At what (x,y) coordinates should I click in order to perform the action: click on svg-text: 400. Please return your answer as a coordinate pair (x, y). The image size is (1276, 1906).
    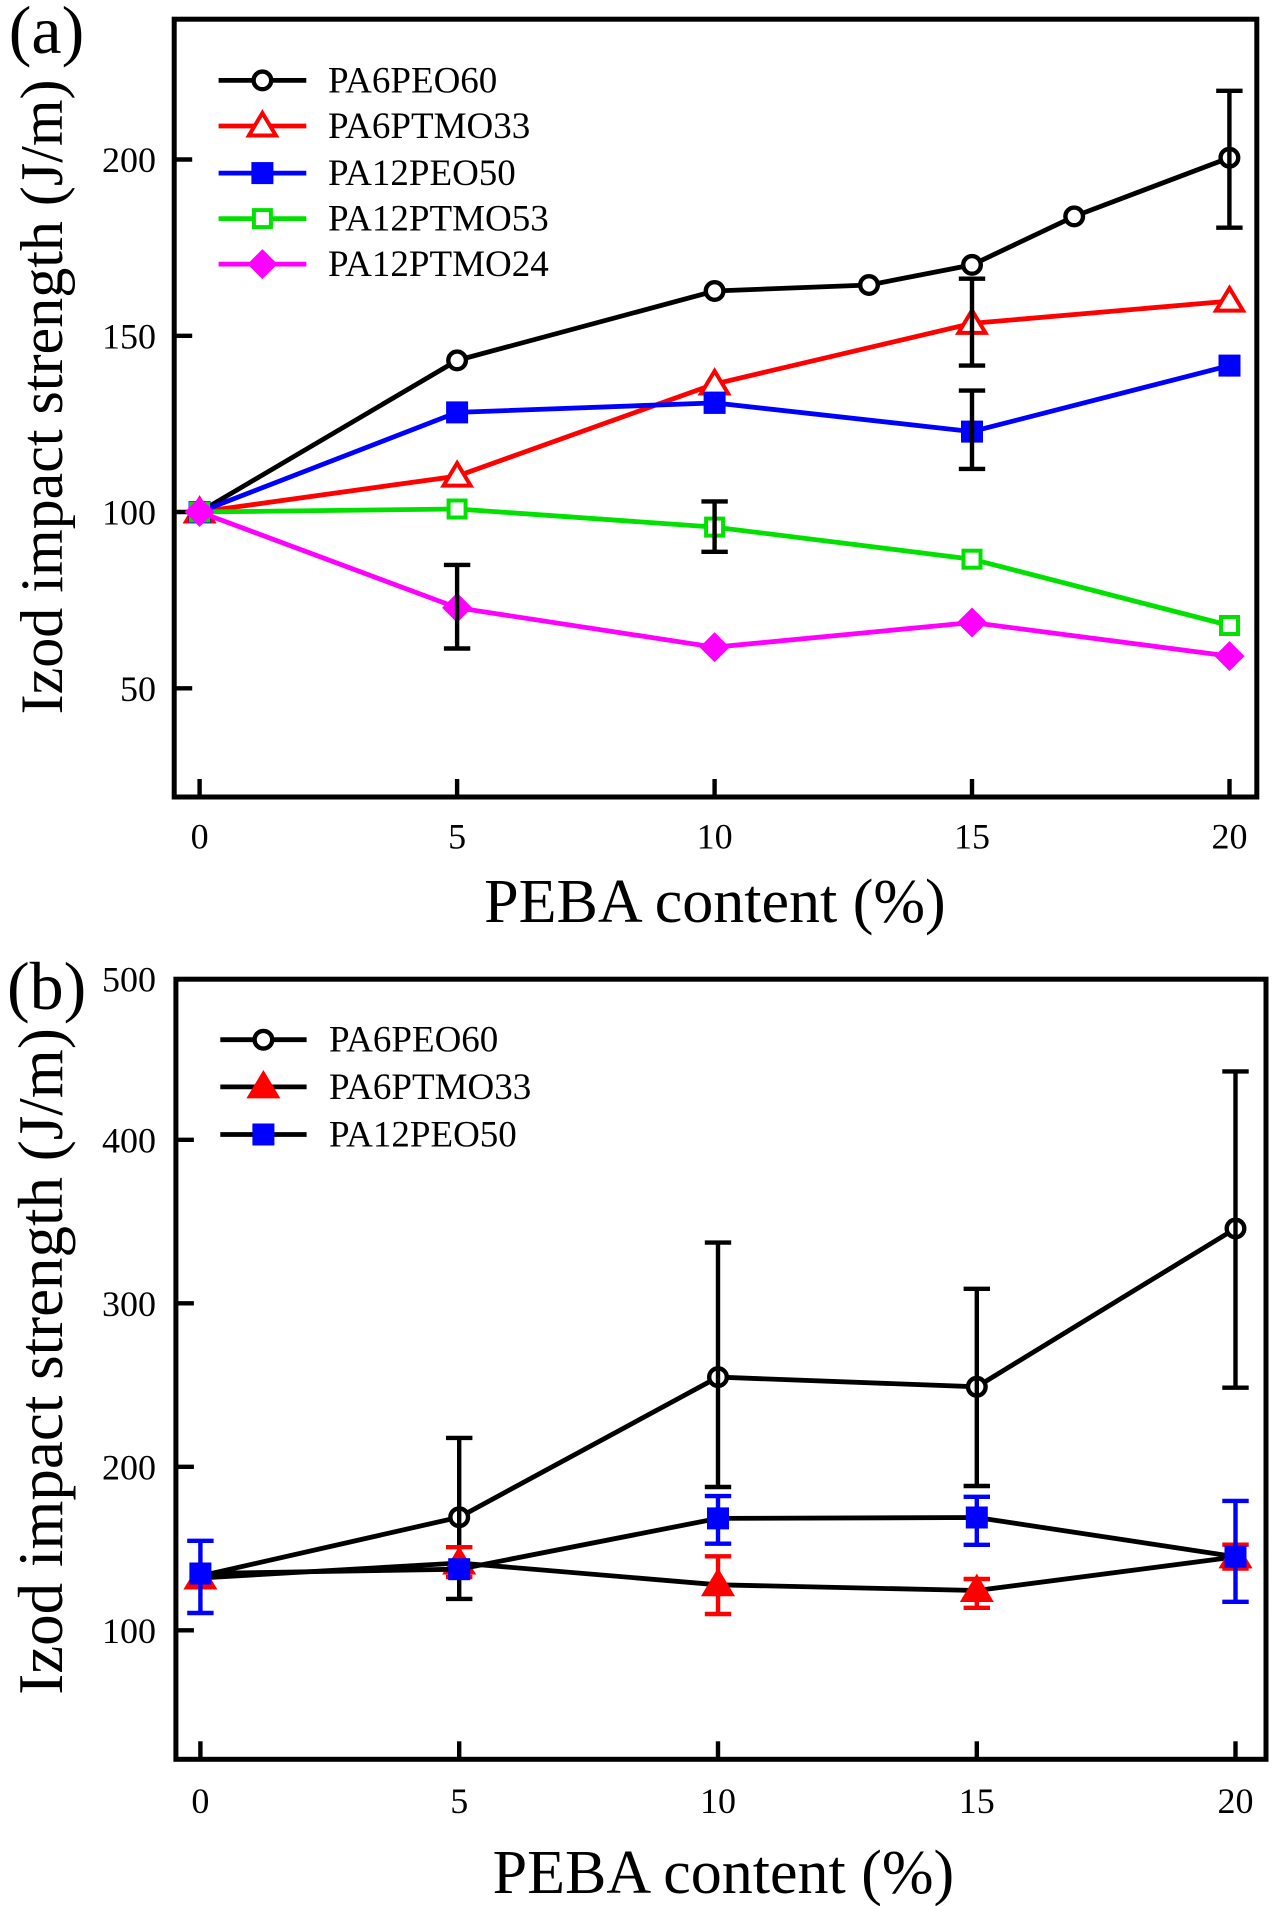
    Looking at the image, I should click on (129, 1140).